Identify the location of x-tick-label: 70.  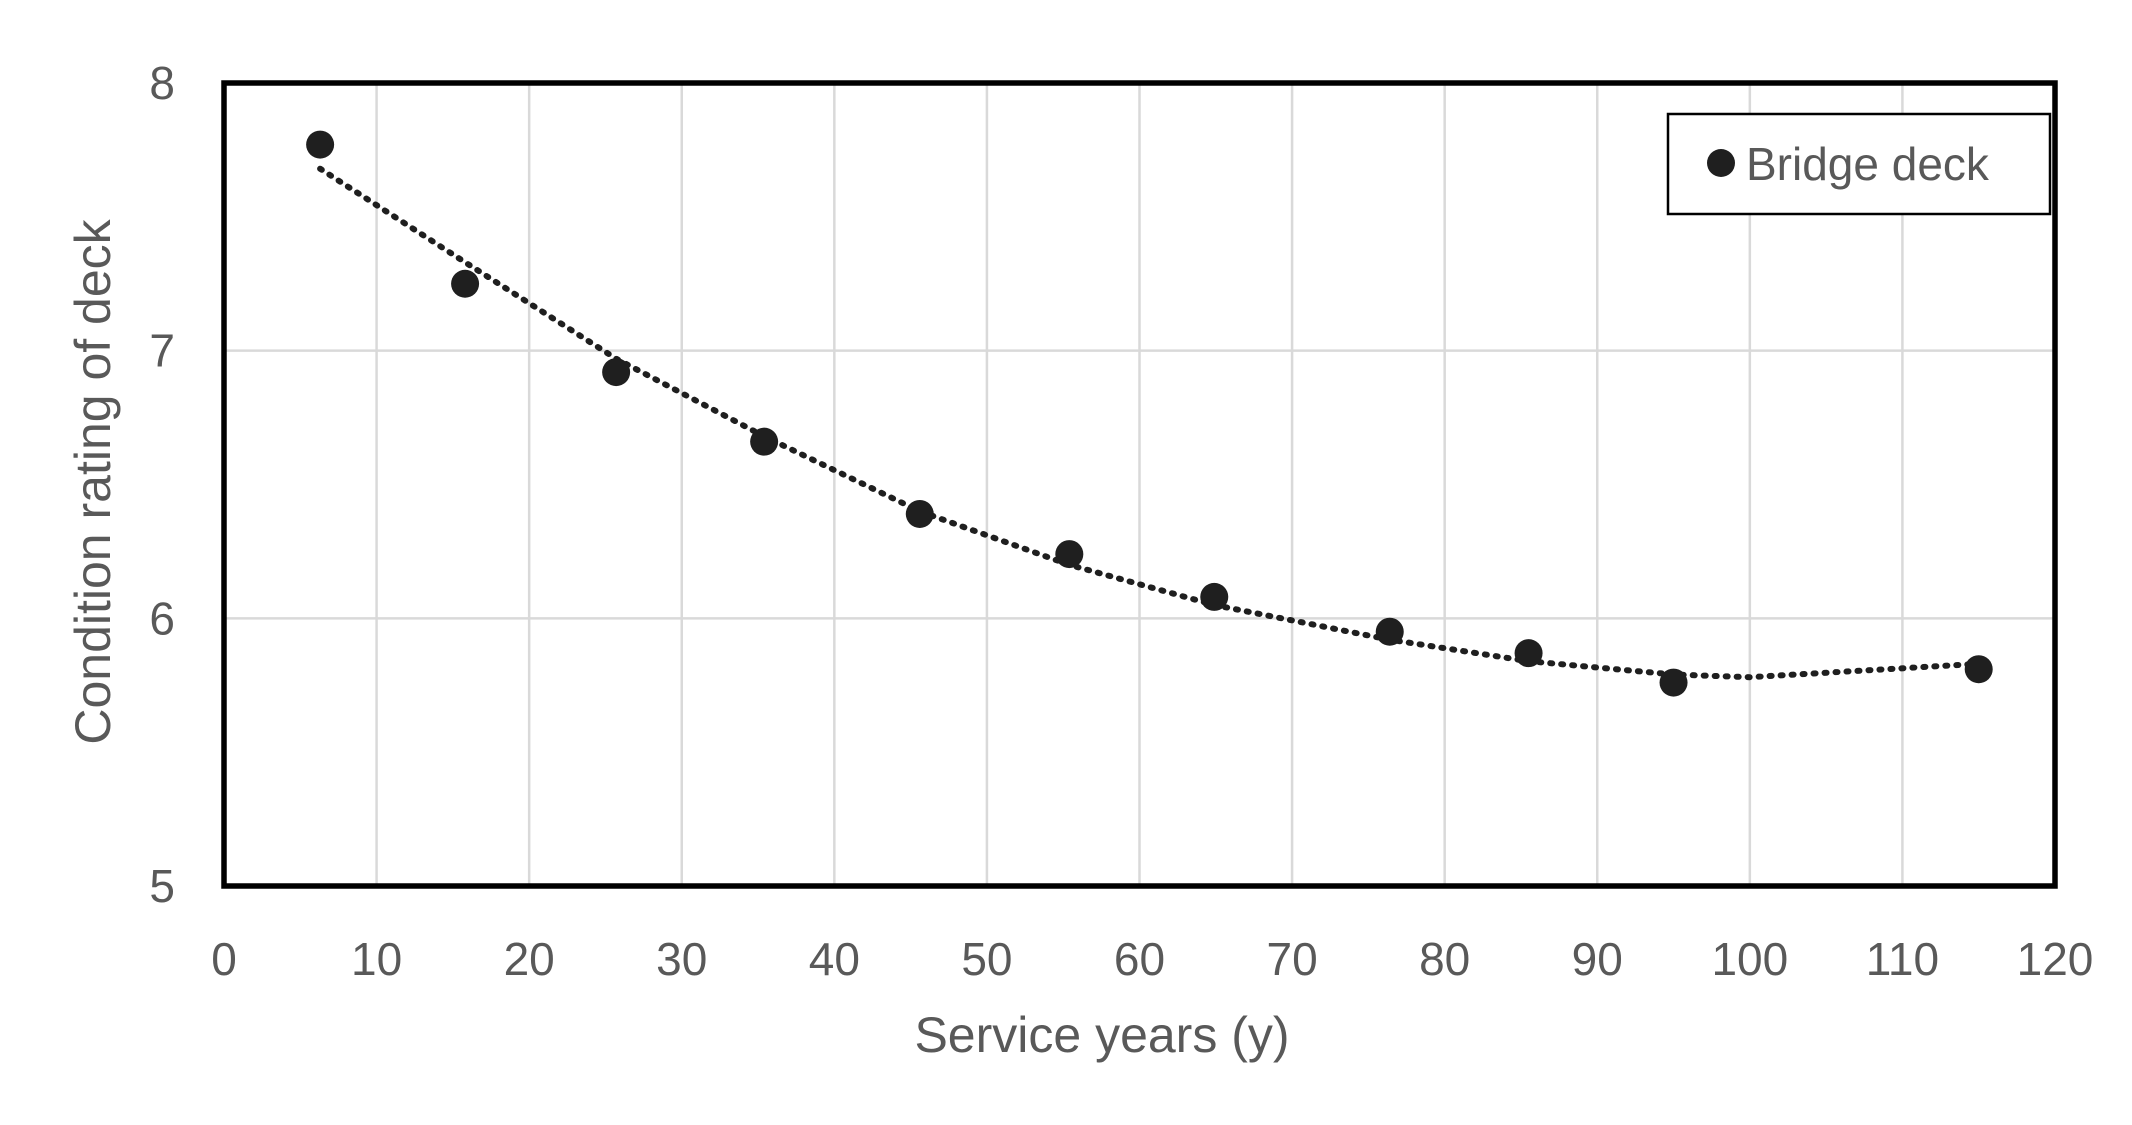
(1291, 959).